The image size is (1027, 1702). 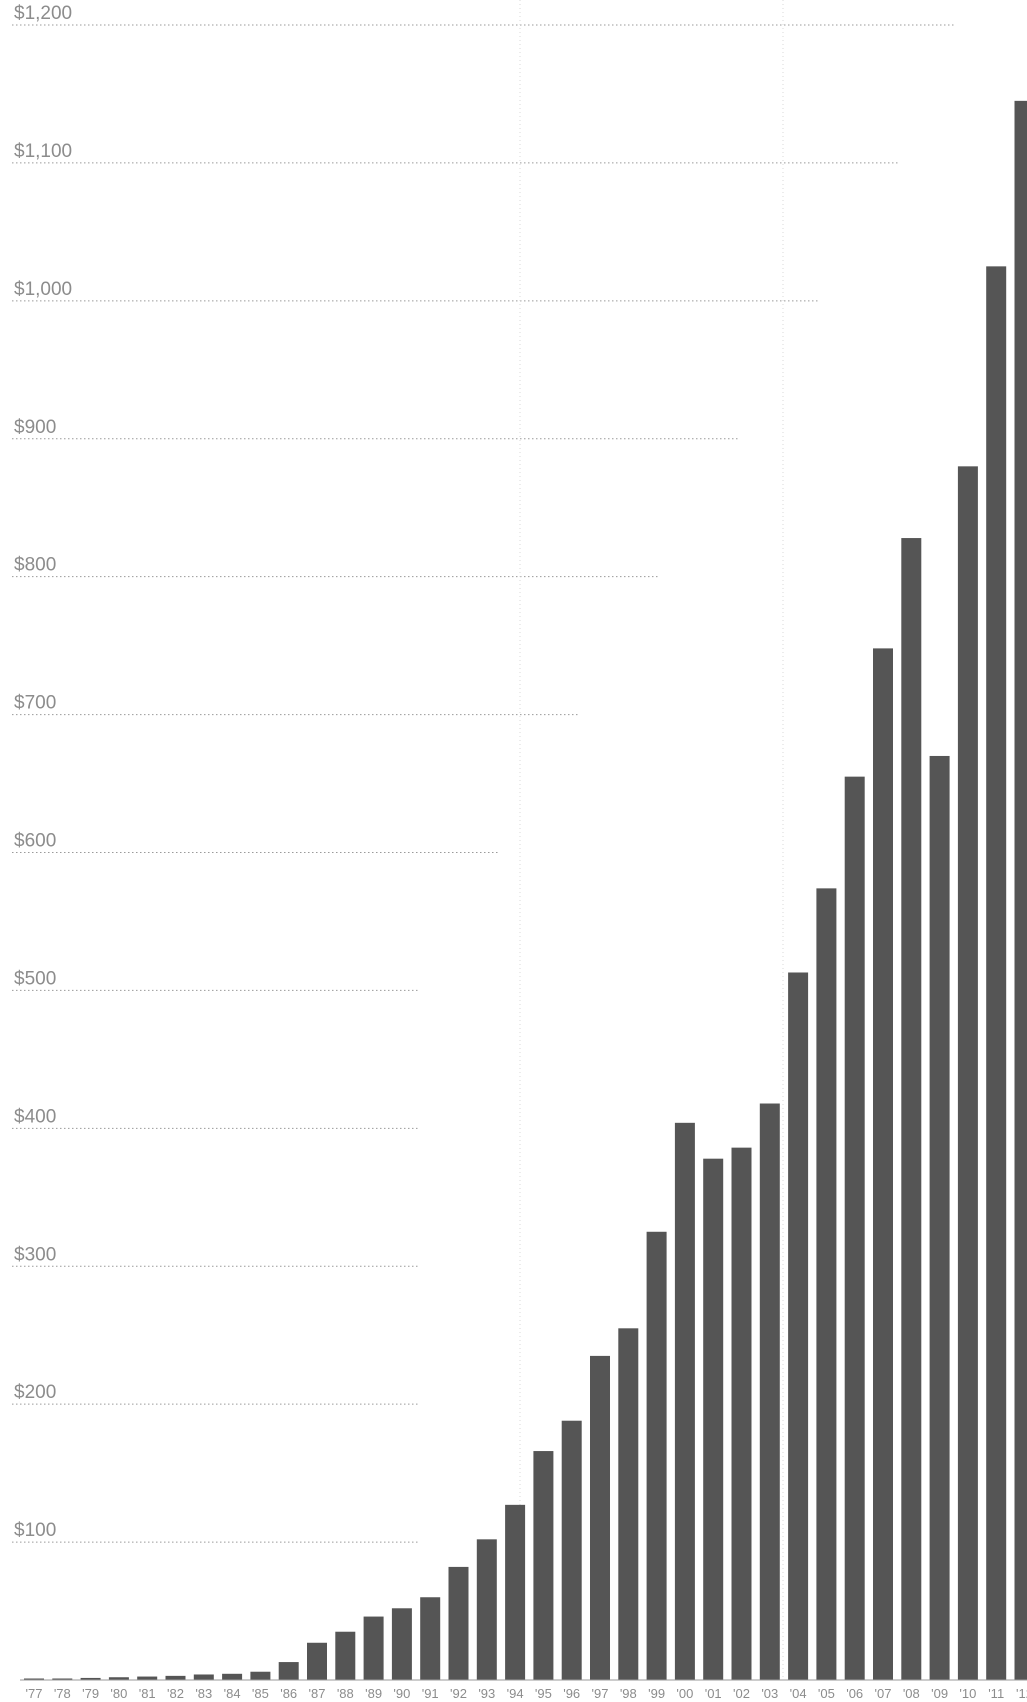 I want to click on x-tick-label: '94, so click(x=515, y=1693).